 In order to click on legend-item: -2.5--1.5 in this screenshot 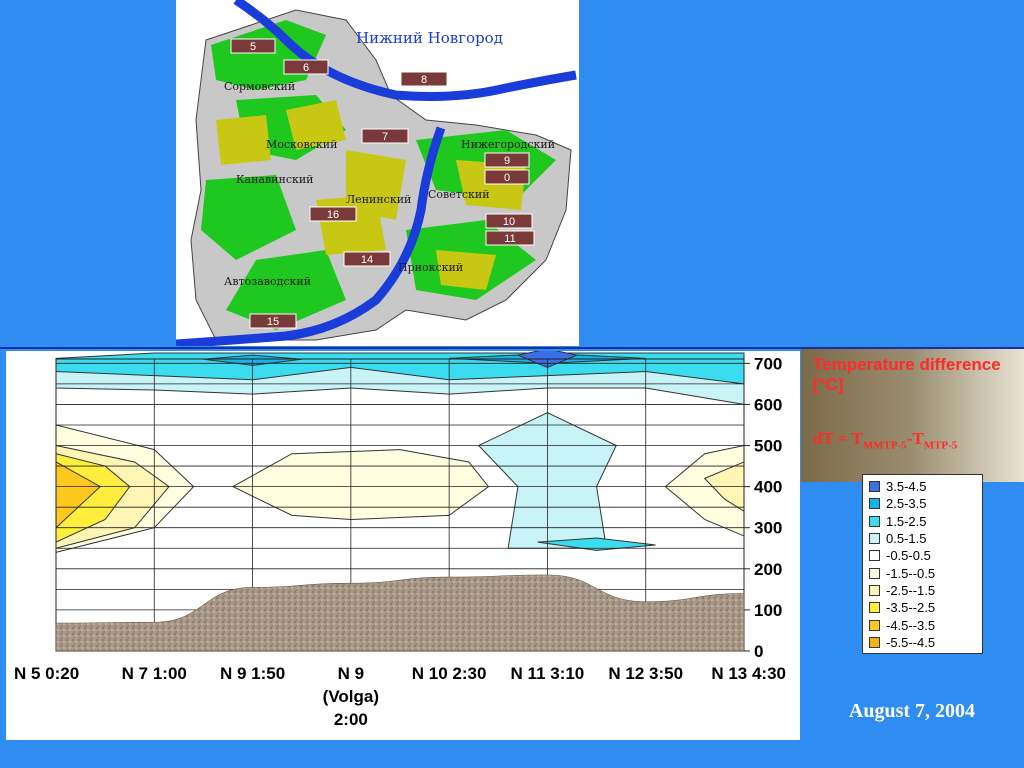, I will do `click(925, 590)`.